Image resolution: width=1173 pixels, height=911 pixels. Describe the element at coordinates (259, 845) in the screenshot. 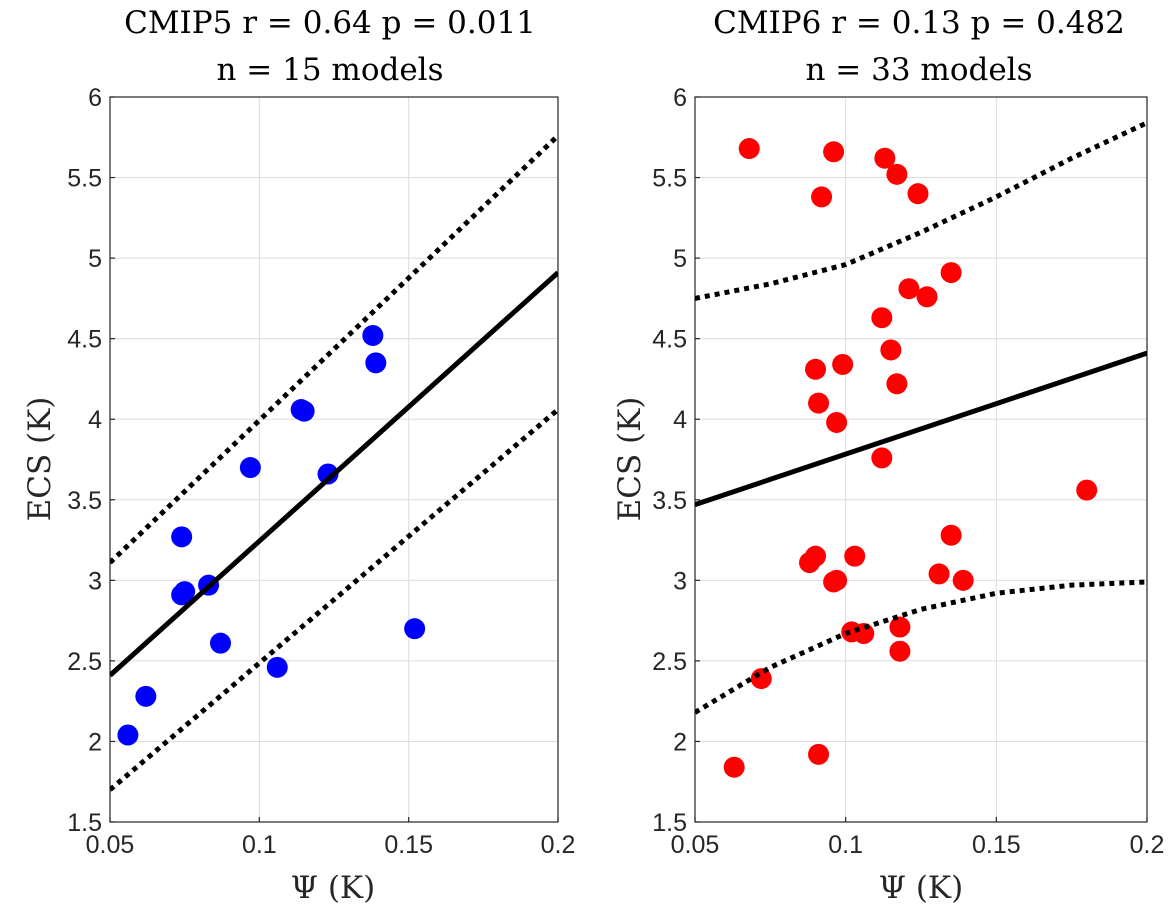

I see `cmip5-x-tick-label: 0.1` at that location.